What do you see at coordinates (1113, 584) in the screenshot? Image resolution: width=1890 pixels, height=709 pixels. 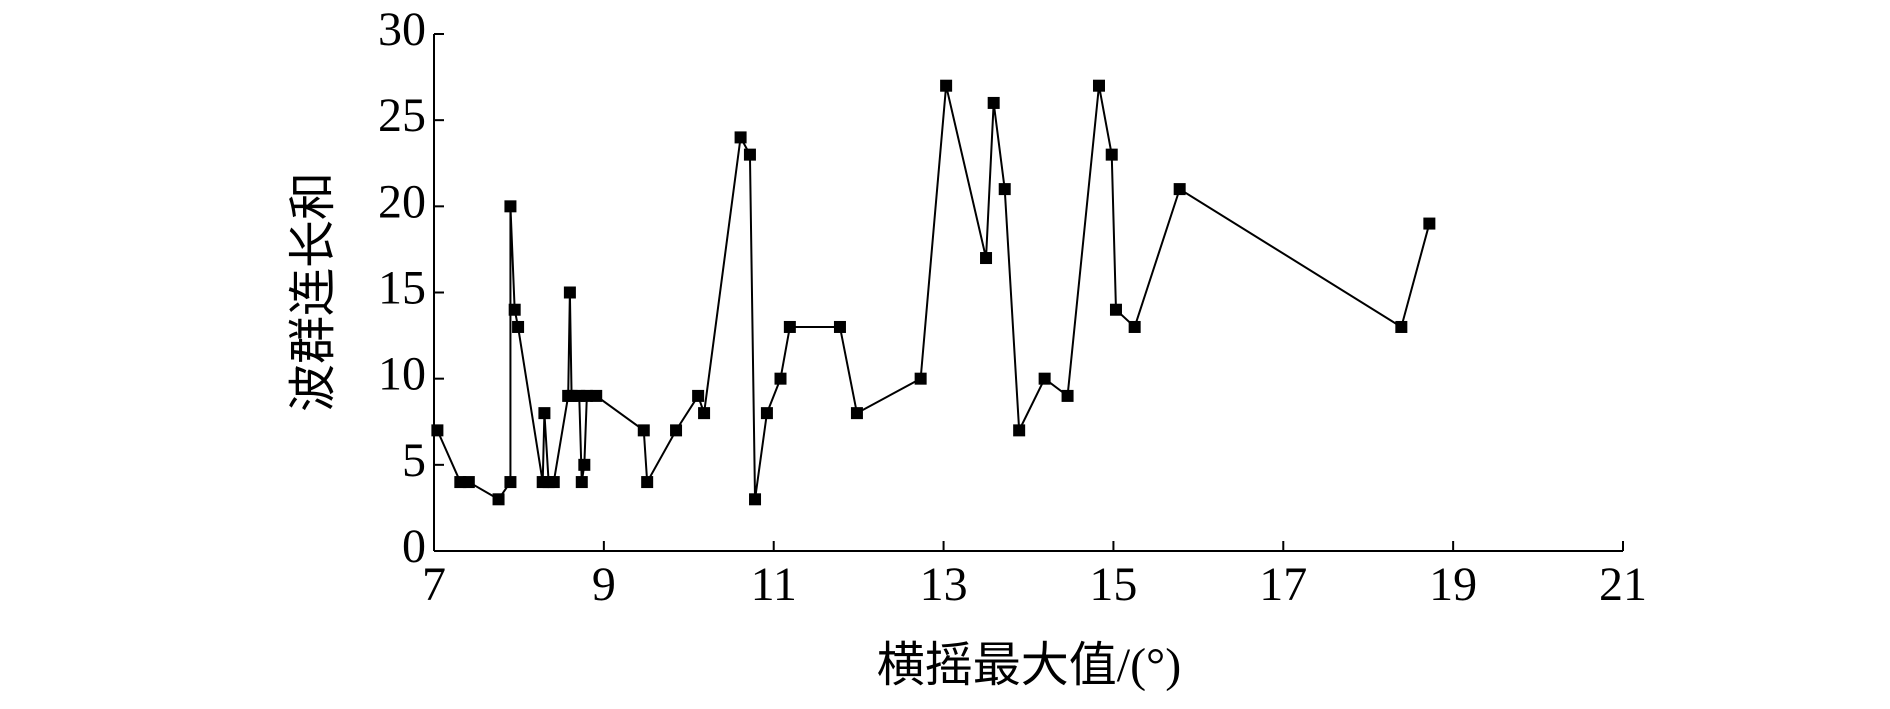 I see `x-tick-label: 15` at bounding box center [1113, 584].